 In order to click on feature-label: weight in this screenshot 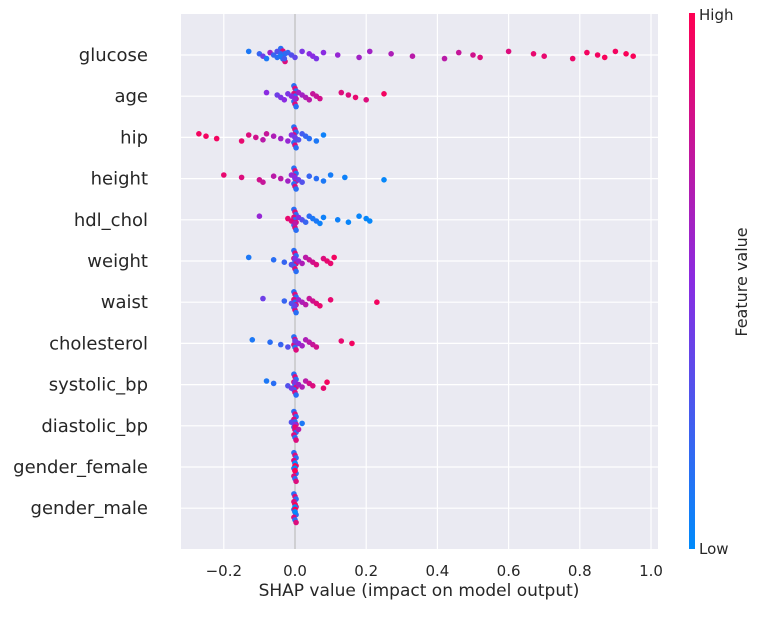, I will do `click(117, 261)`.